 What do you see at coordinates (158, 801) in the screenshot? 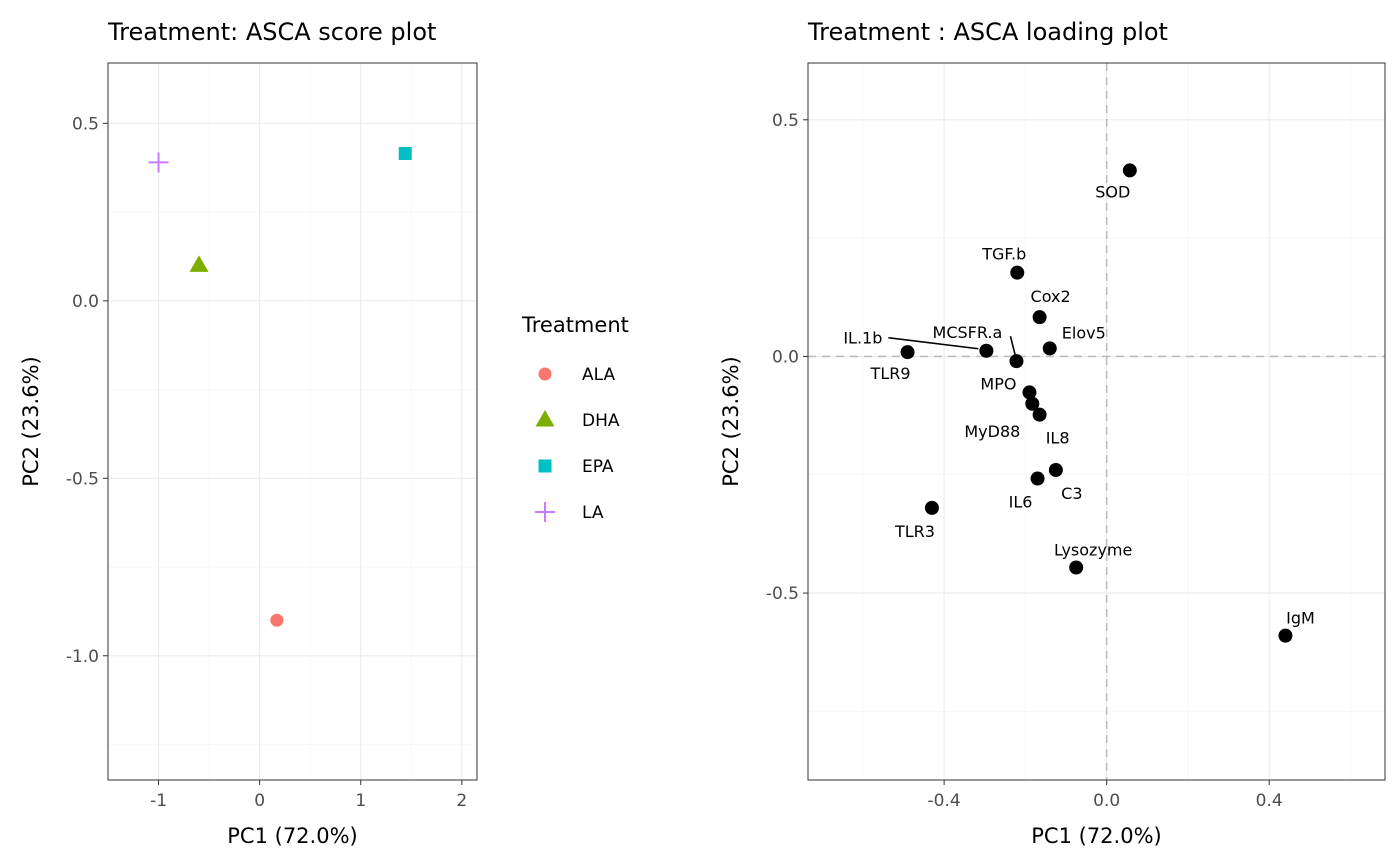
I see `score-plot-x-tick-label: -1` at bounding box center [158, 801].